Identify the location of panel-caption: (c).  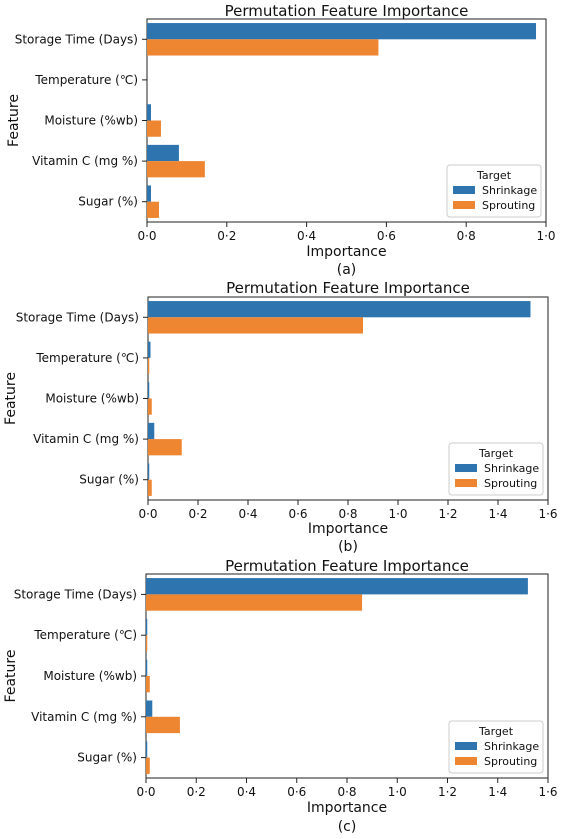
(347, 827).